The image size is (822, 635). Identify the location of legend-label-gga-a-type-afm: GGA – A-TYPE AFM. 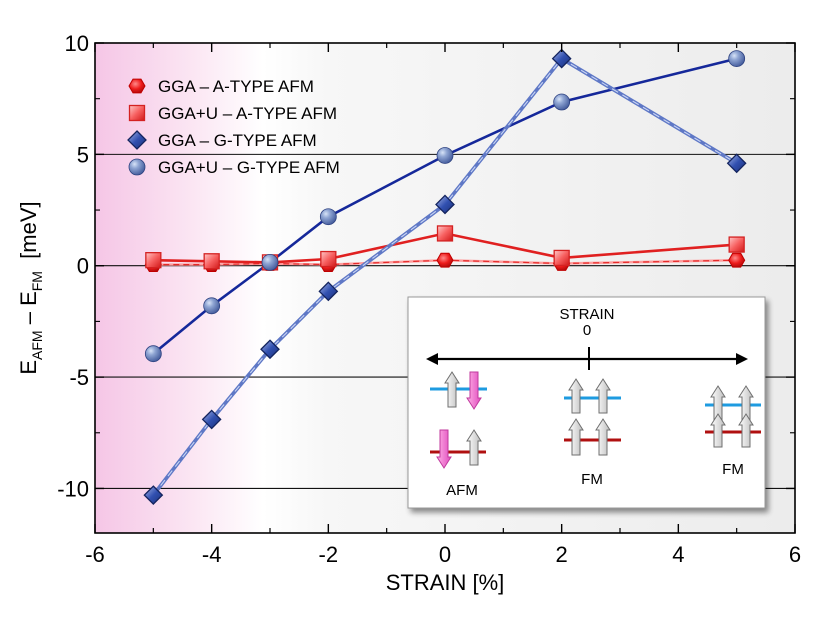
(236, 86).